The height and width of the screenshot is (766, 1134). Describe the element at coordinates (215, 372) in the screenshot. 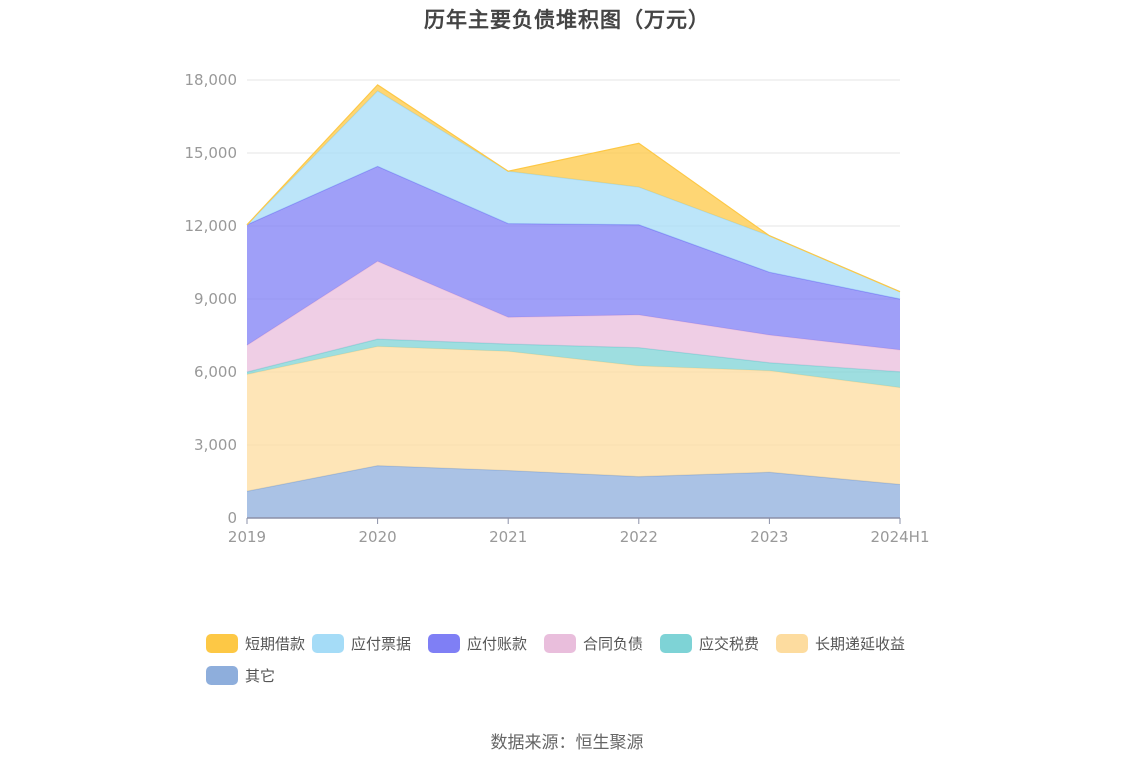

I see `y-tick-label: 6,000` at that location.